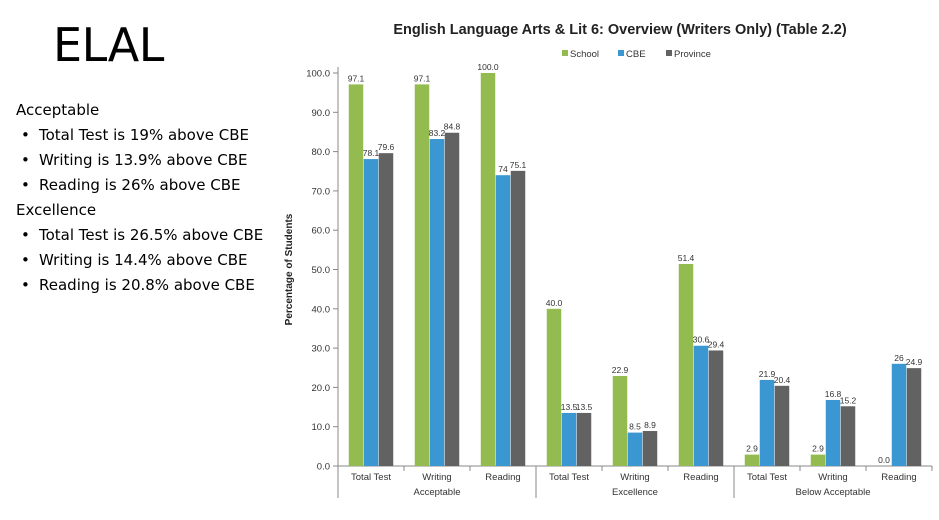  Describe the element at coordinates (452, 127) in the screenshot. I see `data-label-acceptable-writing-province: 84.8` at that location.